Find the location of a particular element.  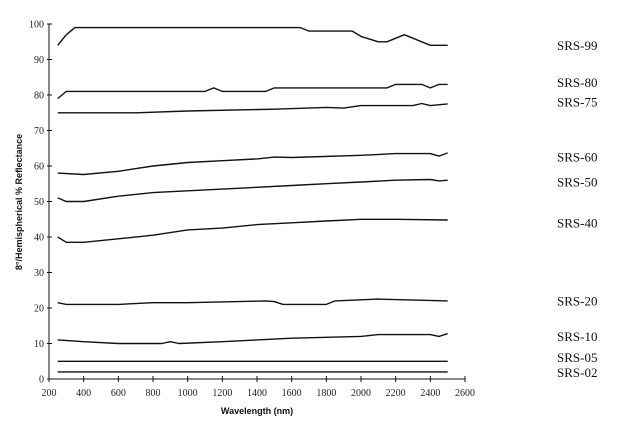

y-tick-label: 20 is located at coordinates (39, 309).